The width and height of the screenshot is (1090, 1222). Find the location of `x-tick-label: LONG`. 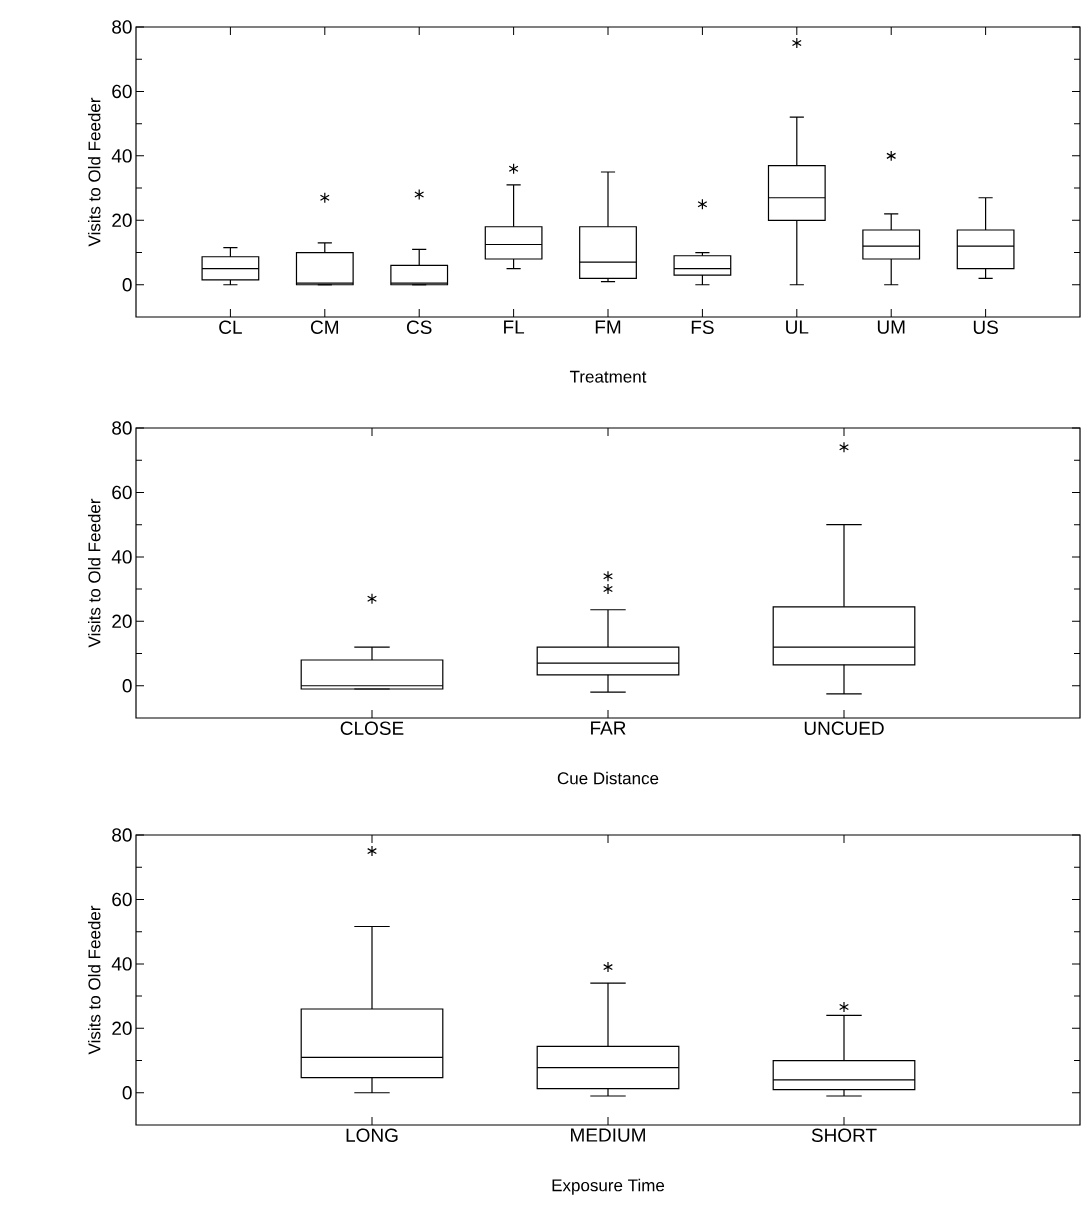

x-tick-label: LONG is located at coordinates (372, 1135).